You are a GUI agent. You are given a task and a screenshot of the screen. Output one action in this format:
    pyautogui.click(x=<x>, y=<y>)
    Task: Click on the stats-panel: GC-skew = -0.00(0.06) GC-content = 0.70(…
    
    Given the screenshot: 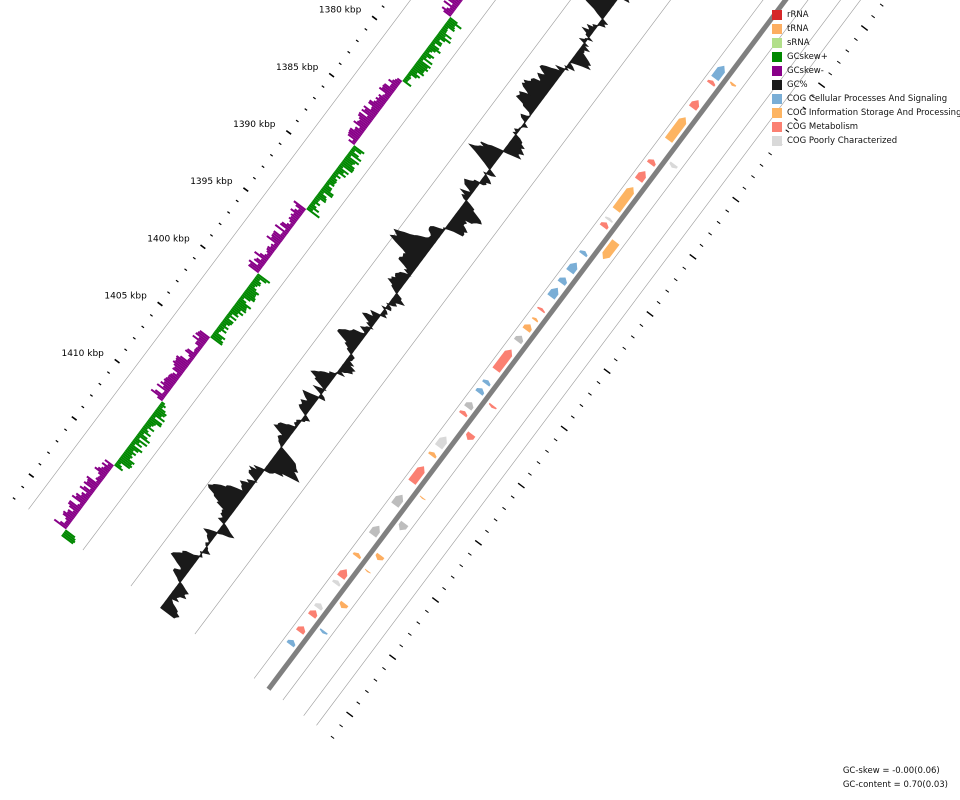 What is the action you would take?
    pyautogui.click(x=895, y=778)
    